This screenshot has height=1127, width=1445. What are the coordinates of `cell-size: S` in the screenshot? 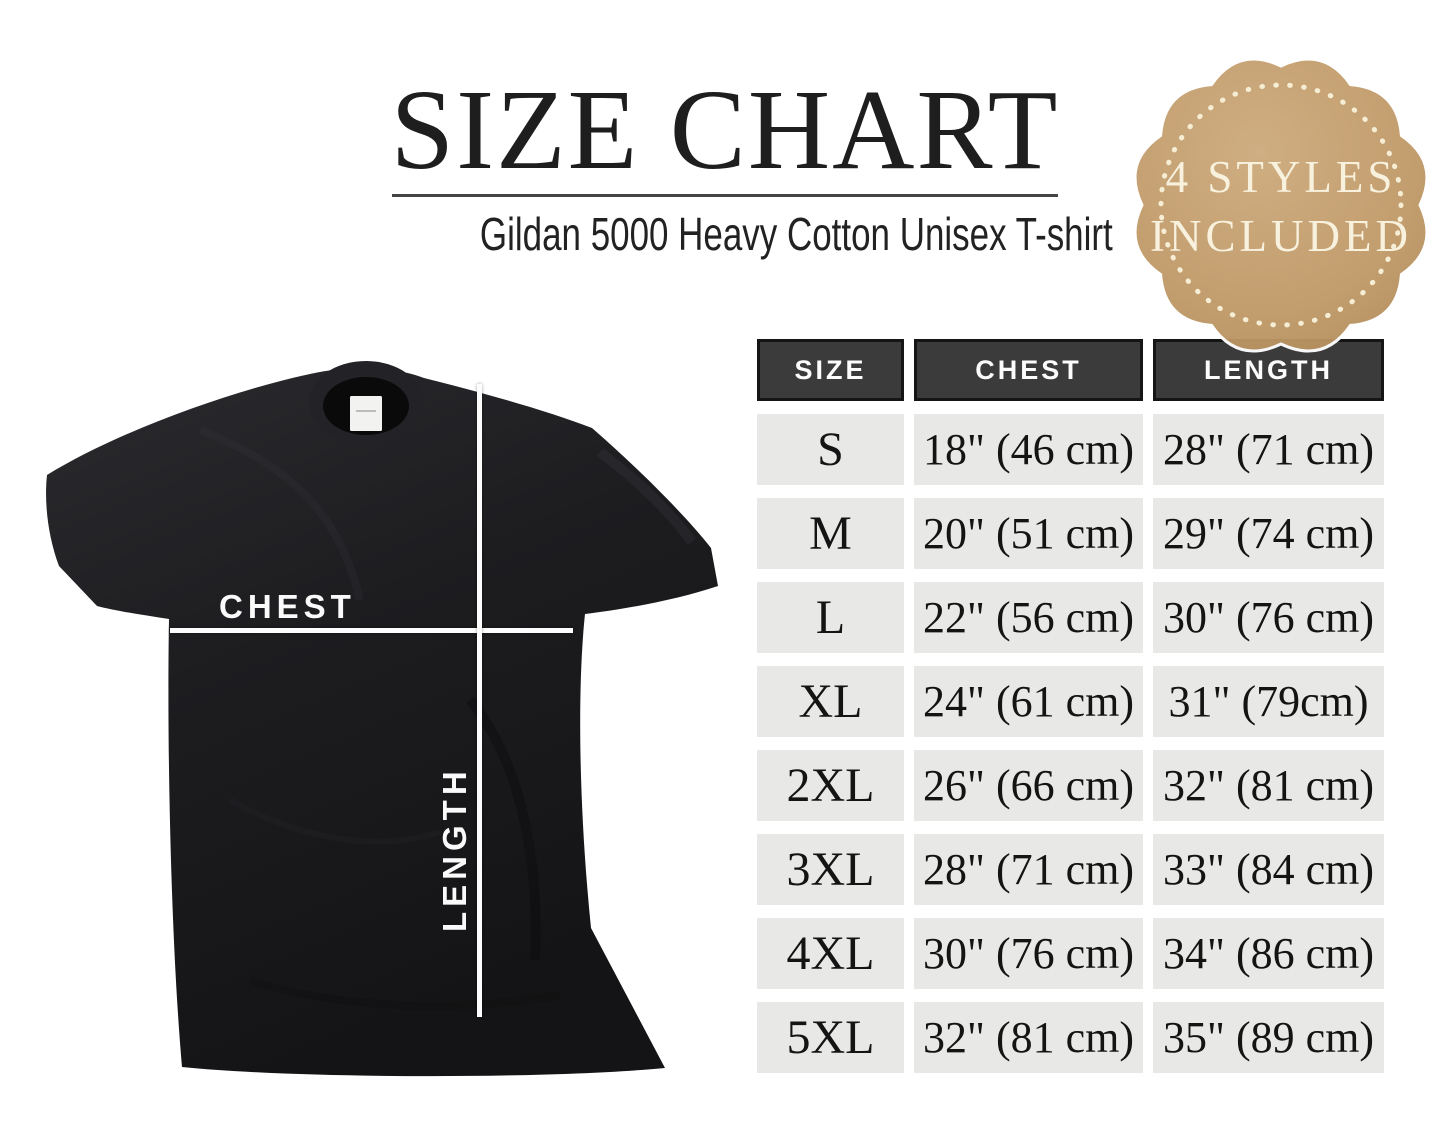 It's located at (830, 449).